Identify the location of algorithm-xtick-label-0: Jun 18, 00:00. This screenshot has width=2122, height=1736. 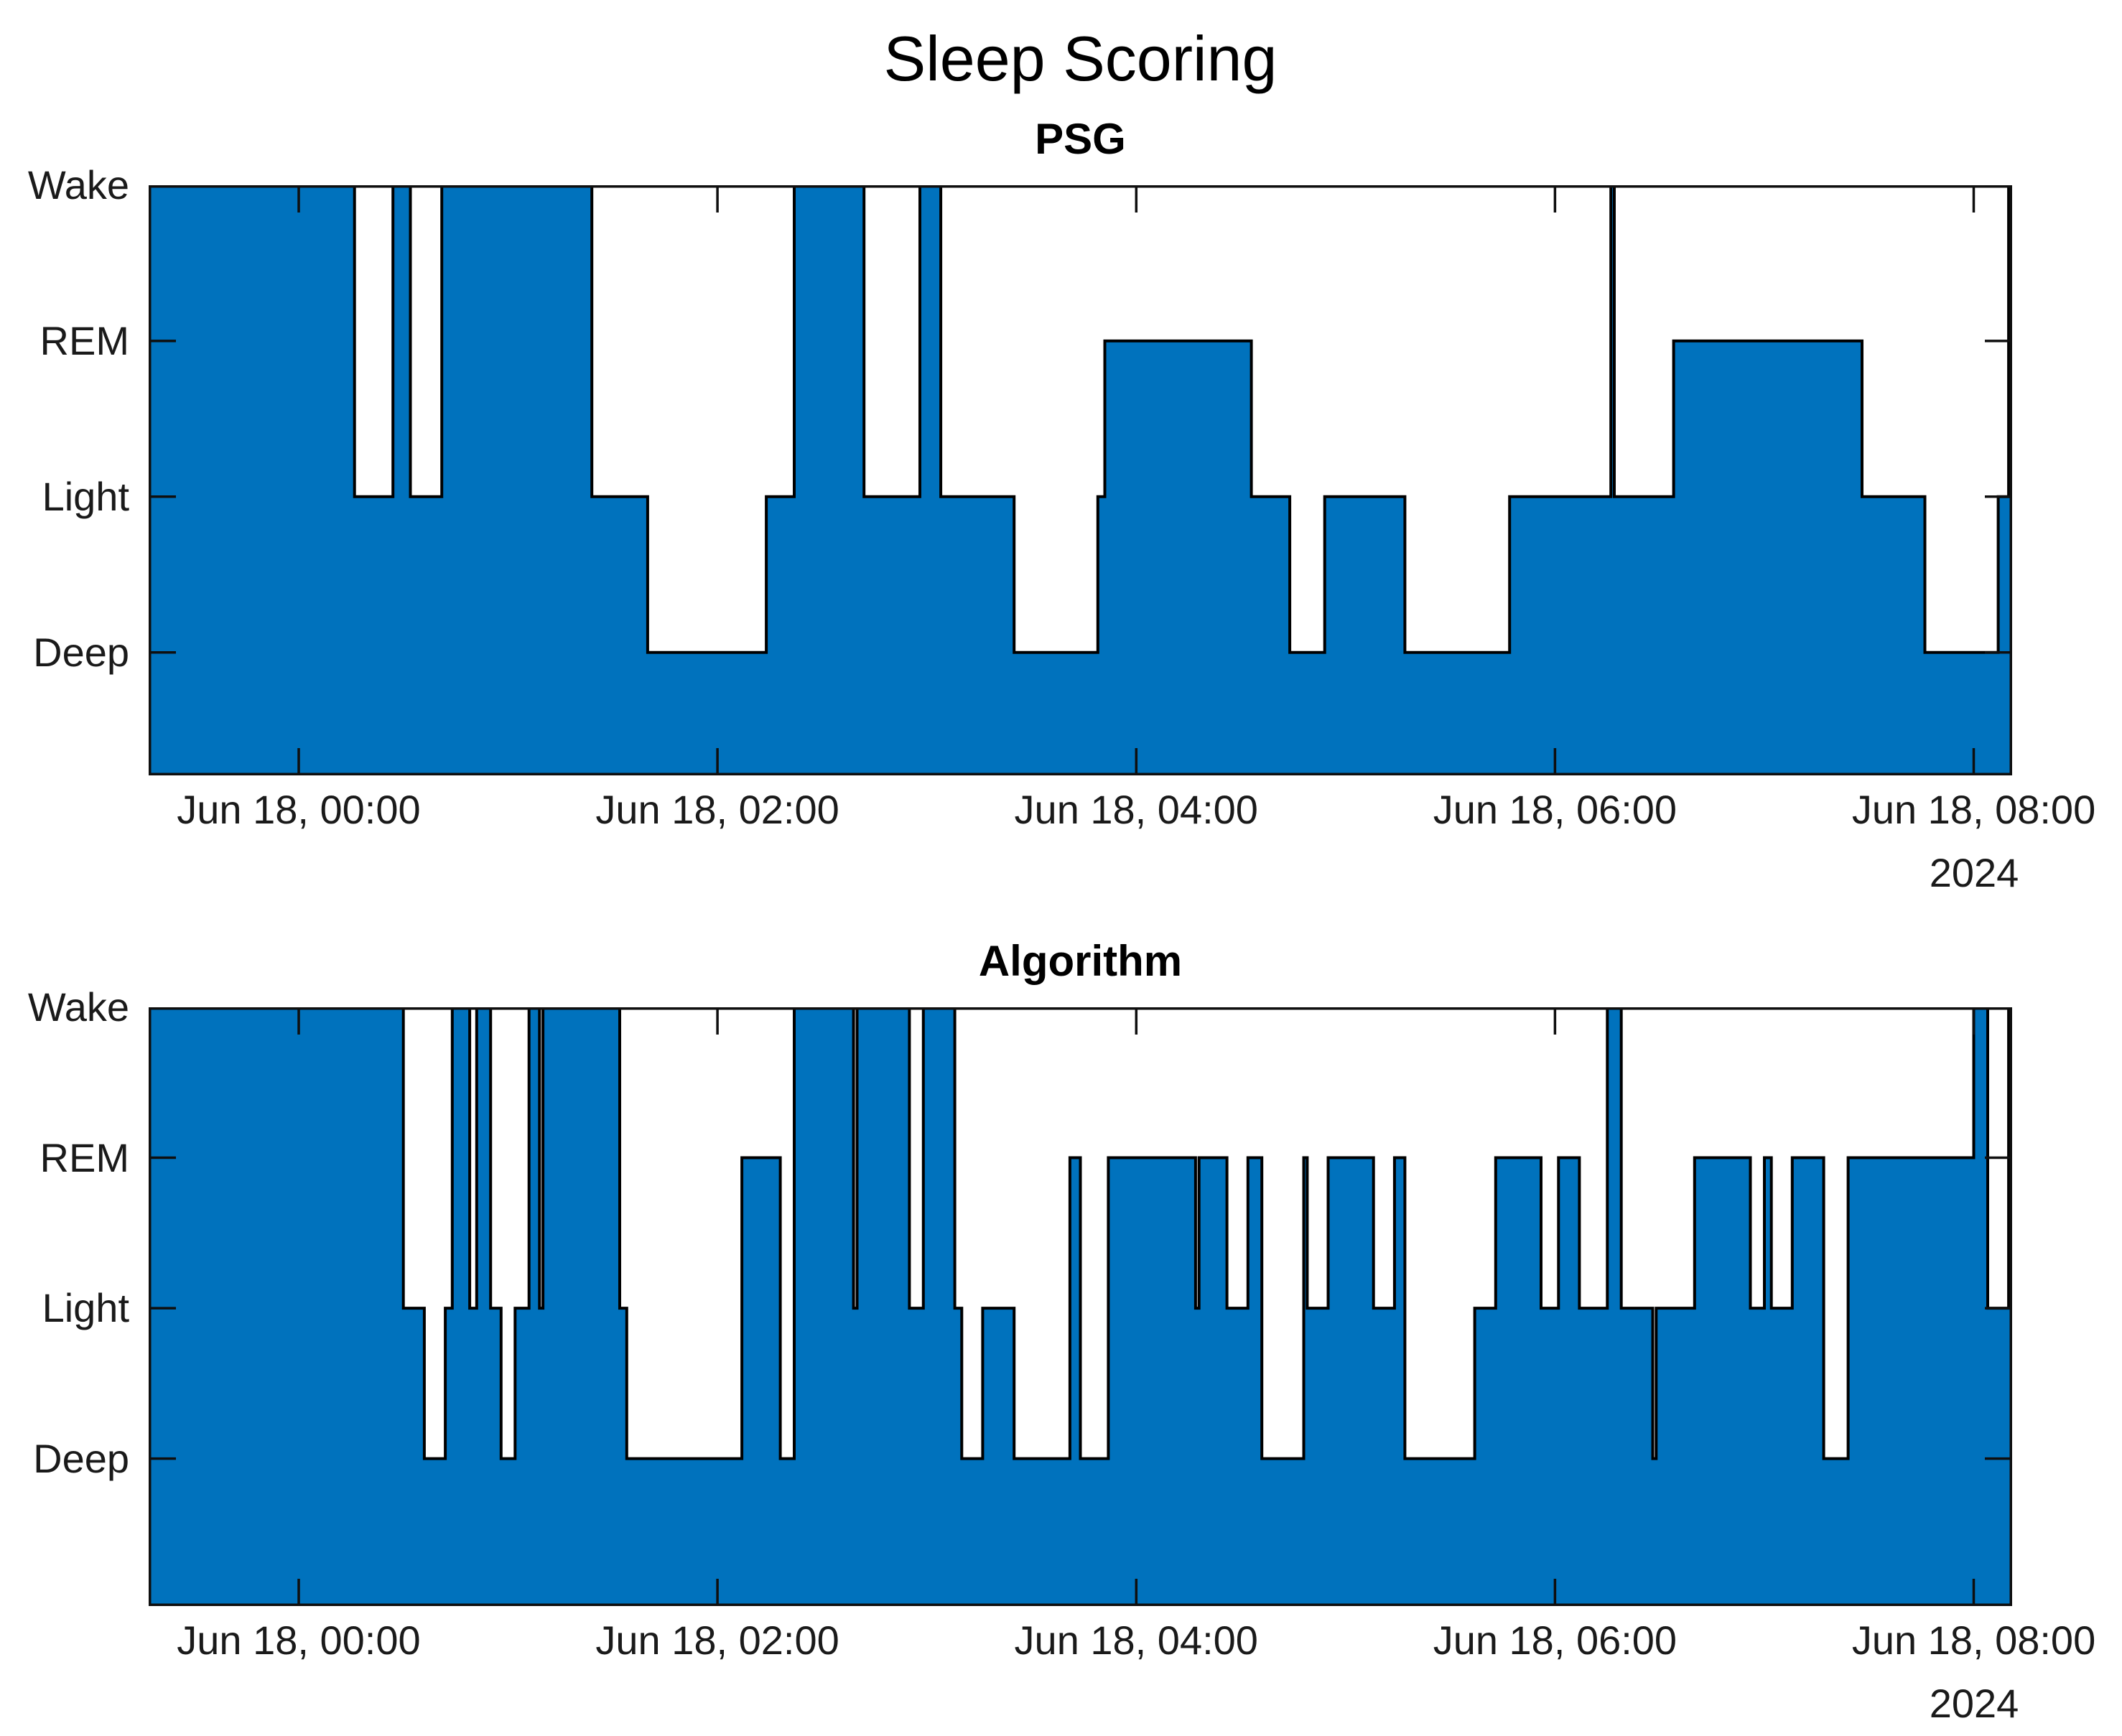
(299, 1640).